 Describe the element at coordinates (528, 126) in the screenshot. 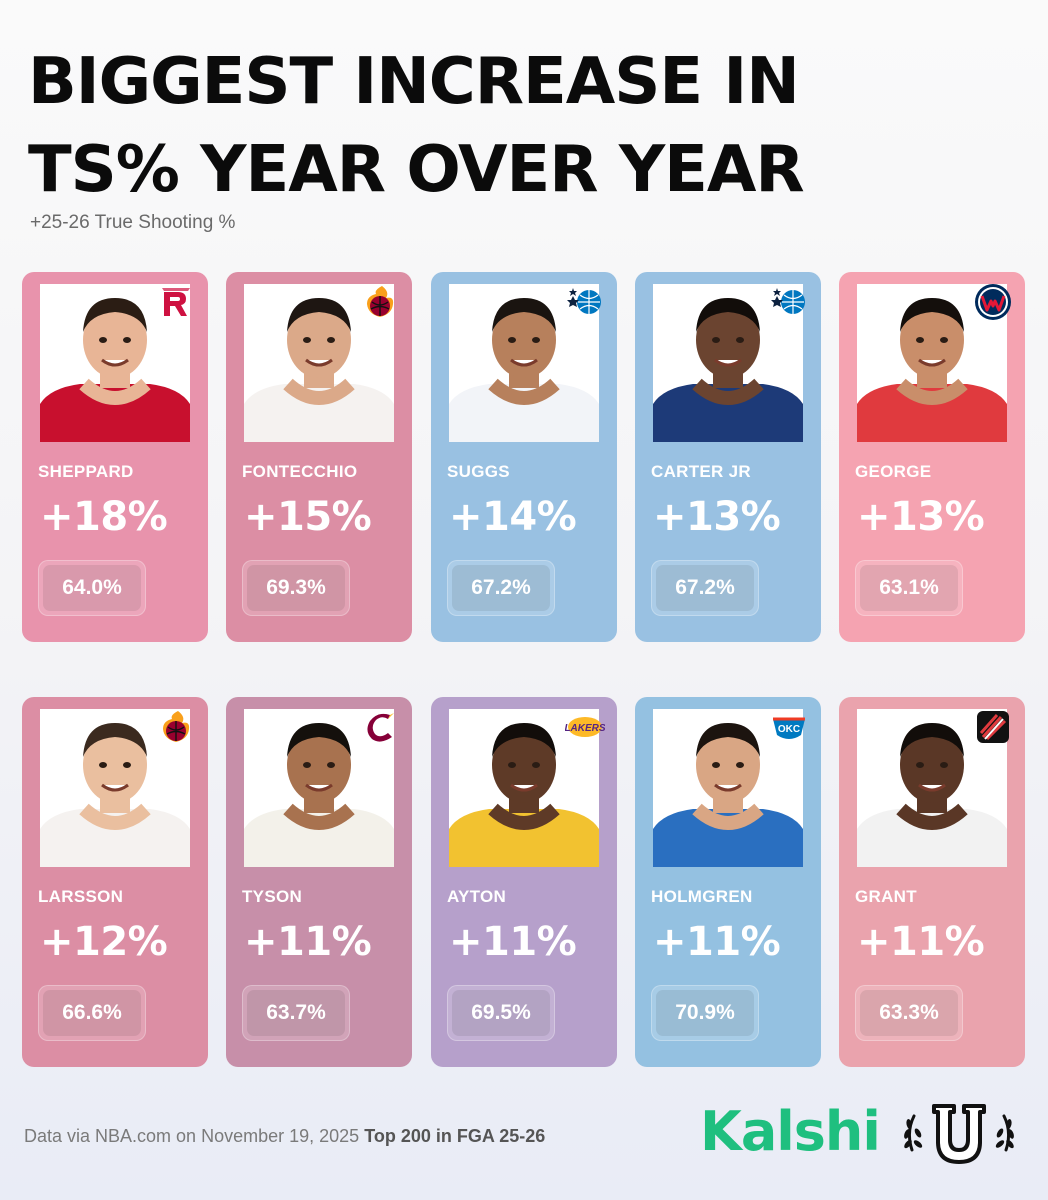

I see `page-title: BIGGEST INCREASE IN TS% YEAR OVER YEAR` at that location.